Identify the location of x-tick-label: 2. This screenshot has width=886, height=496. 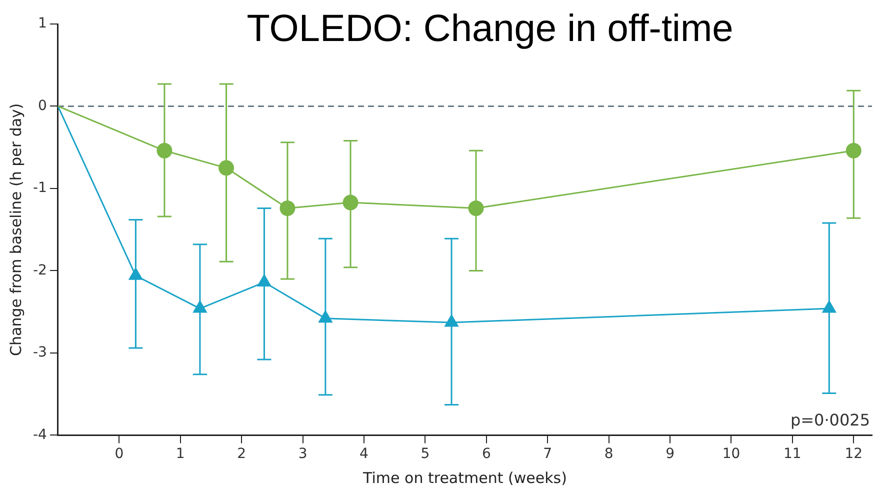
(241, 454).